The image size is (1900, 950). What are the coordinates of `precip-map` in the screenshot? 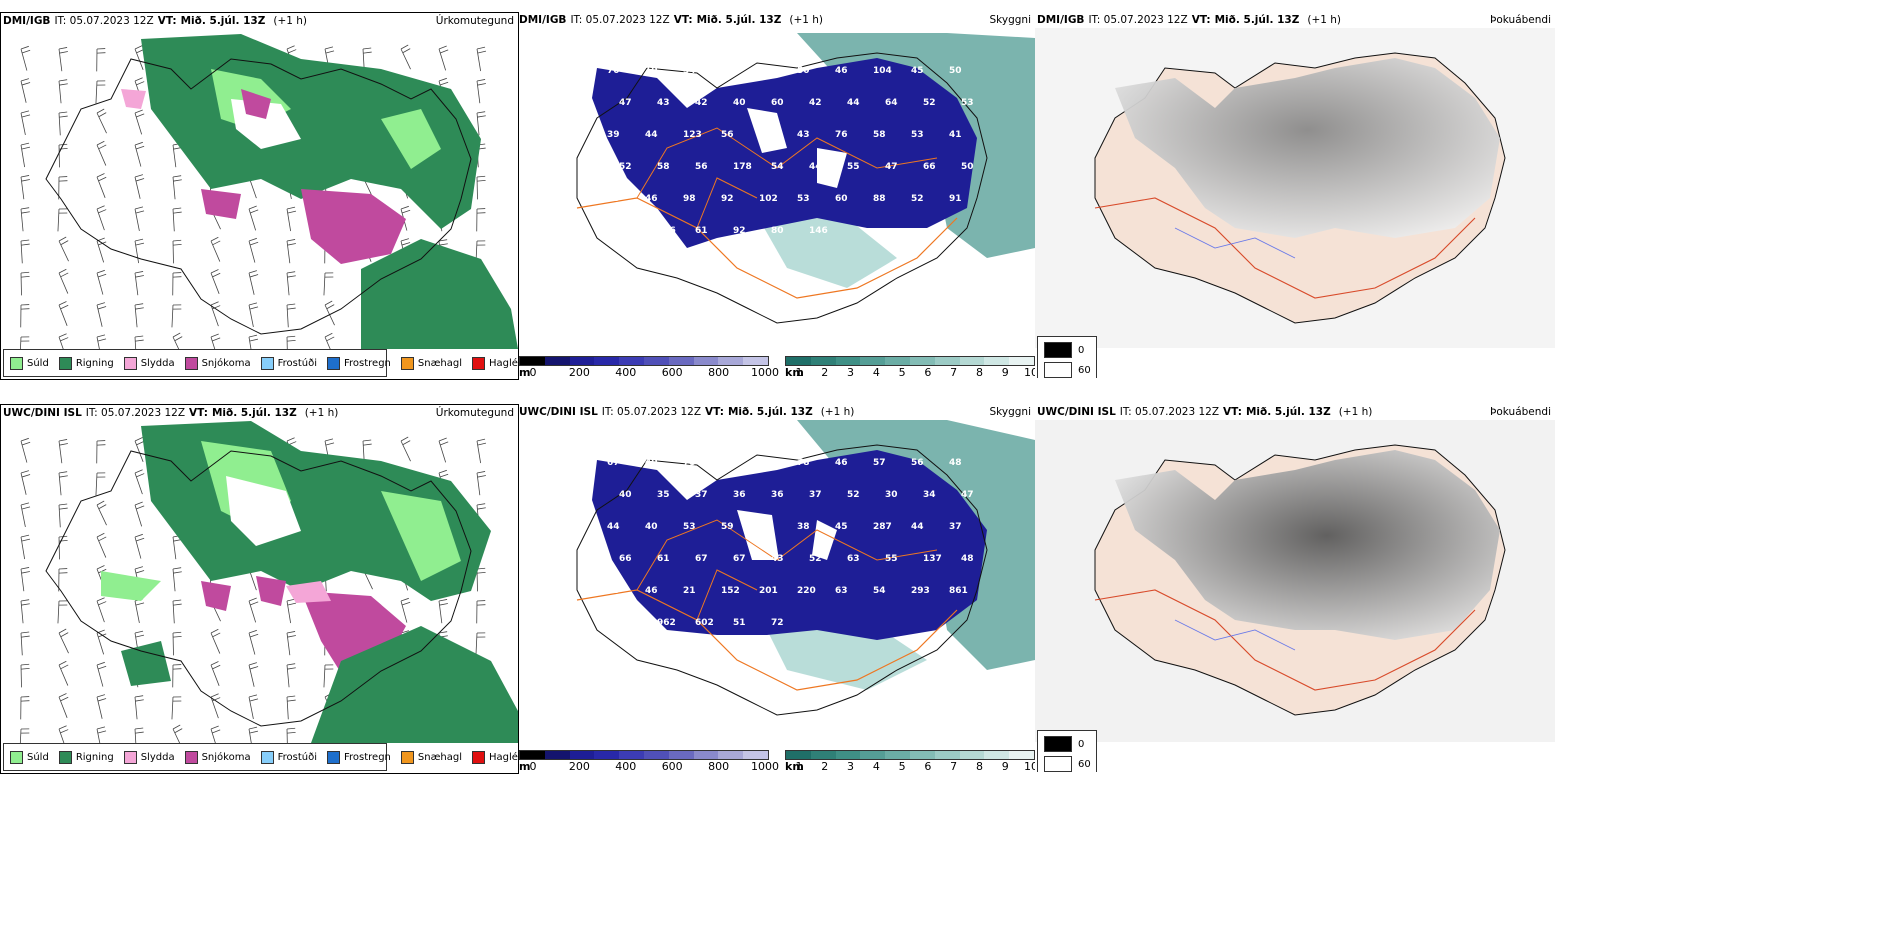 It's located at (268, 191).